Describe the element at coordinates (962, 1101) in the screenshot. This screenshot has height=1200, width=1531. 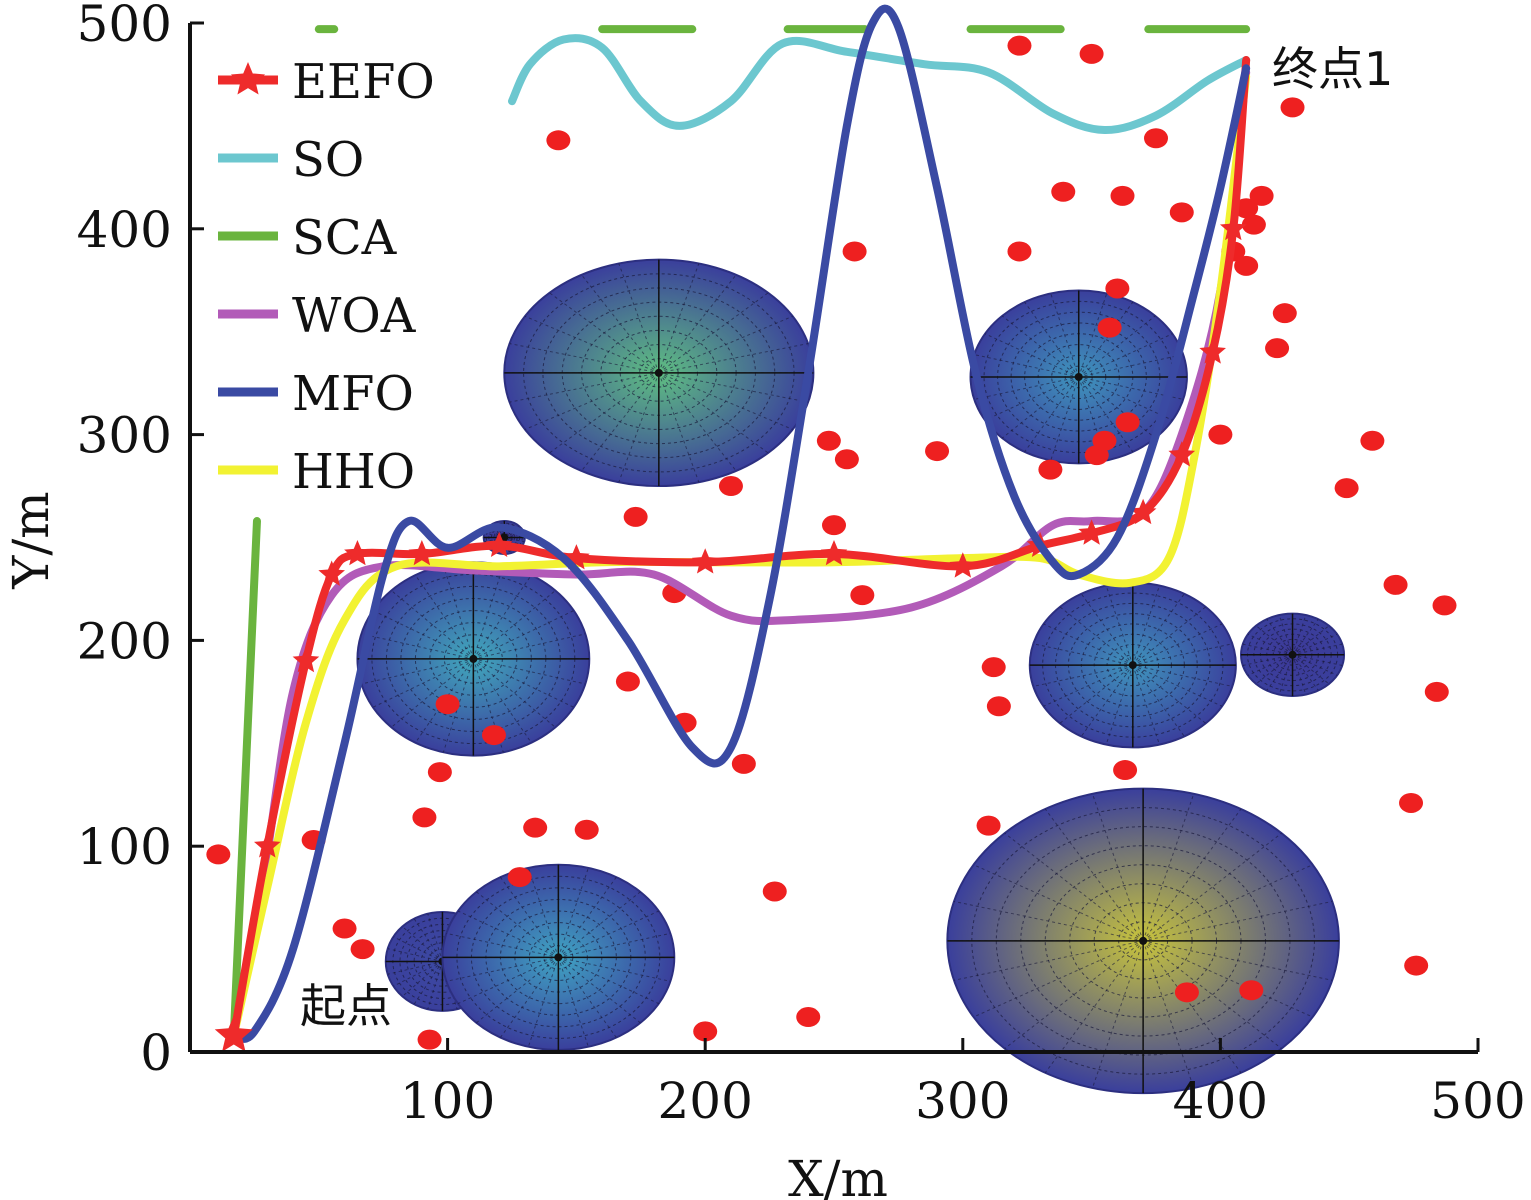
I see `x-tick-label: 300` at that location.